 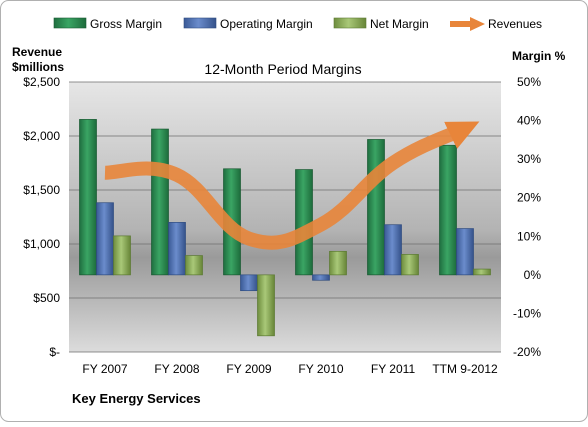 What do you see at coordinates (533, 275) in the screenshot?
I see `right-tick-label: 0%` at bounding box center [533, 275].